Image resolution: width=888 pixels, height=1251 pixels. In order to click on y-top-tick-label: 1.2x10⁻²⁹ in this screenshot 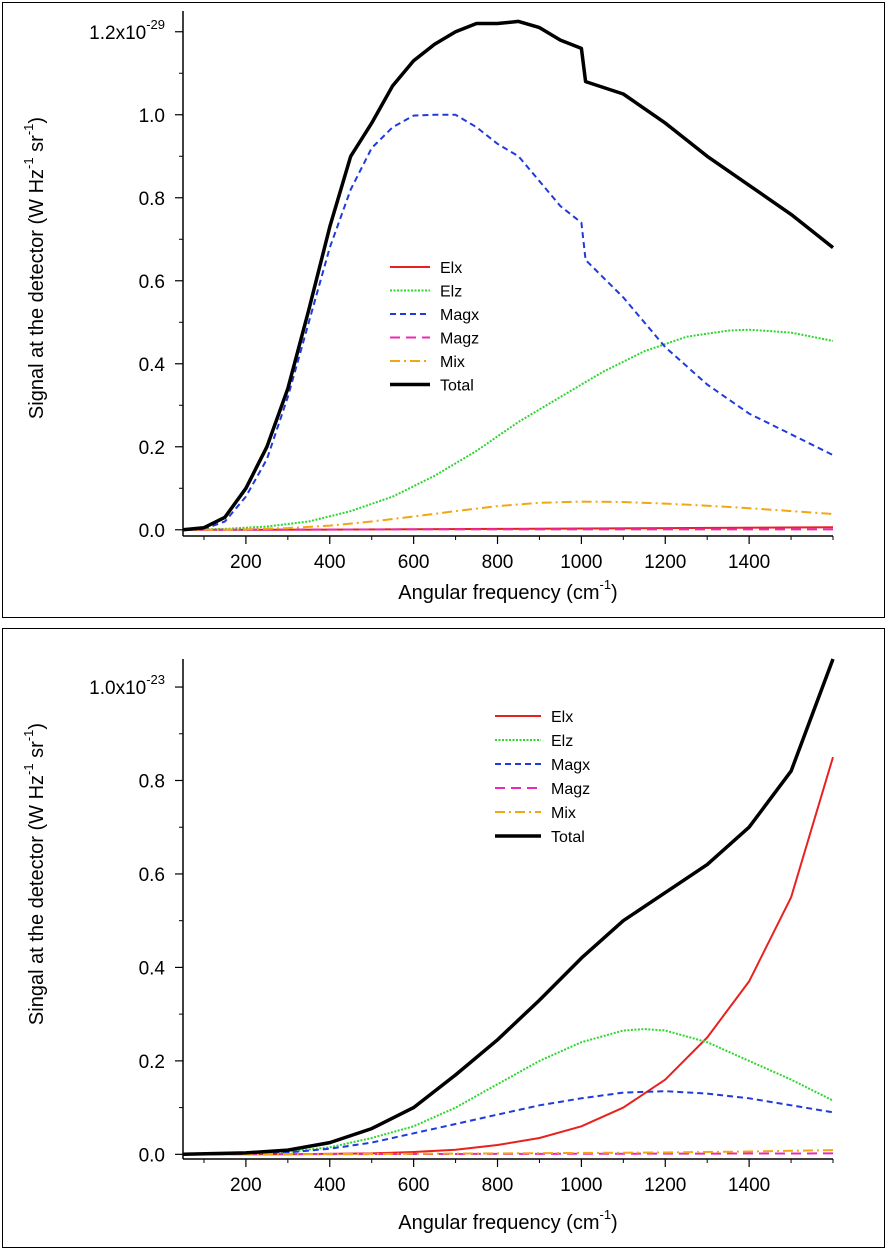, I will do `click(127, 30)`.